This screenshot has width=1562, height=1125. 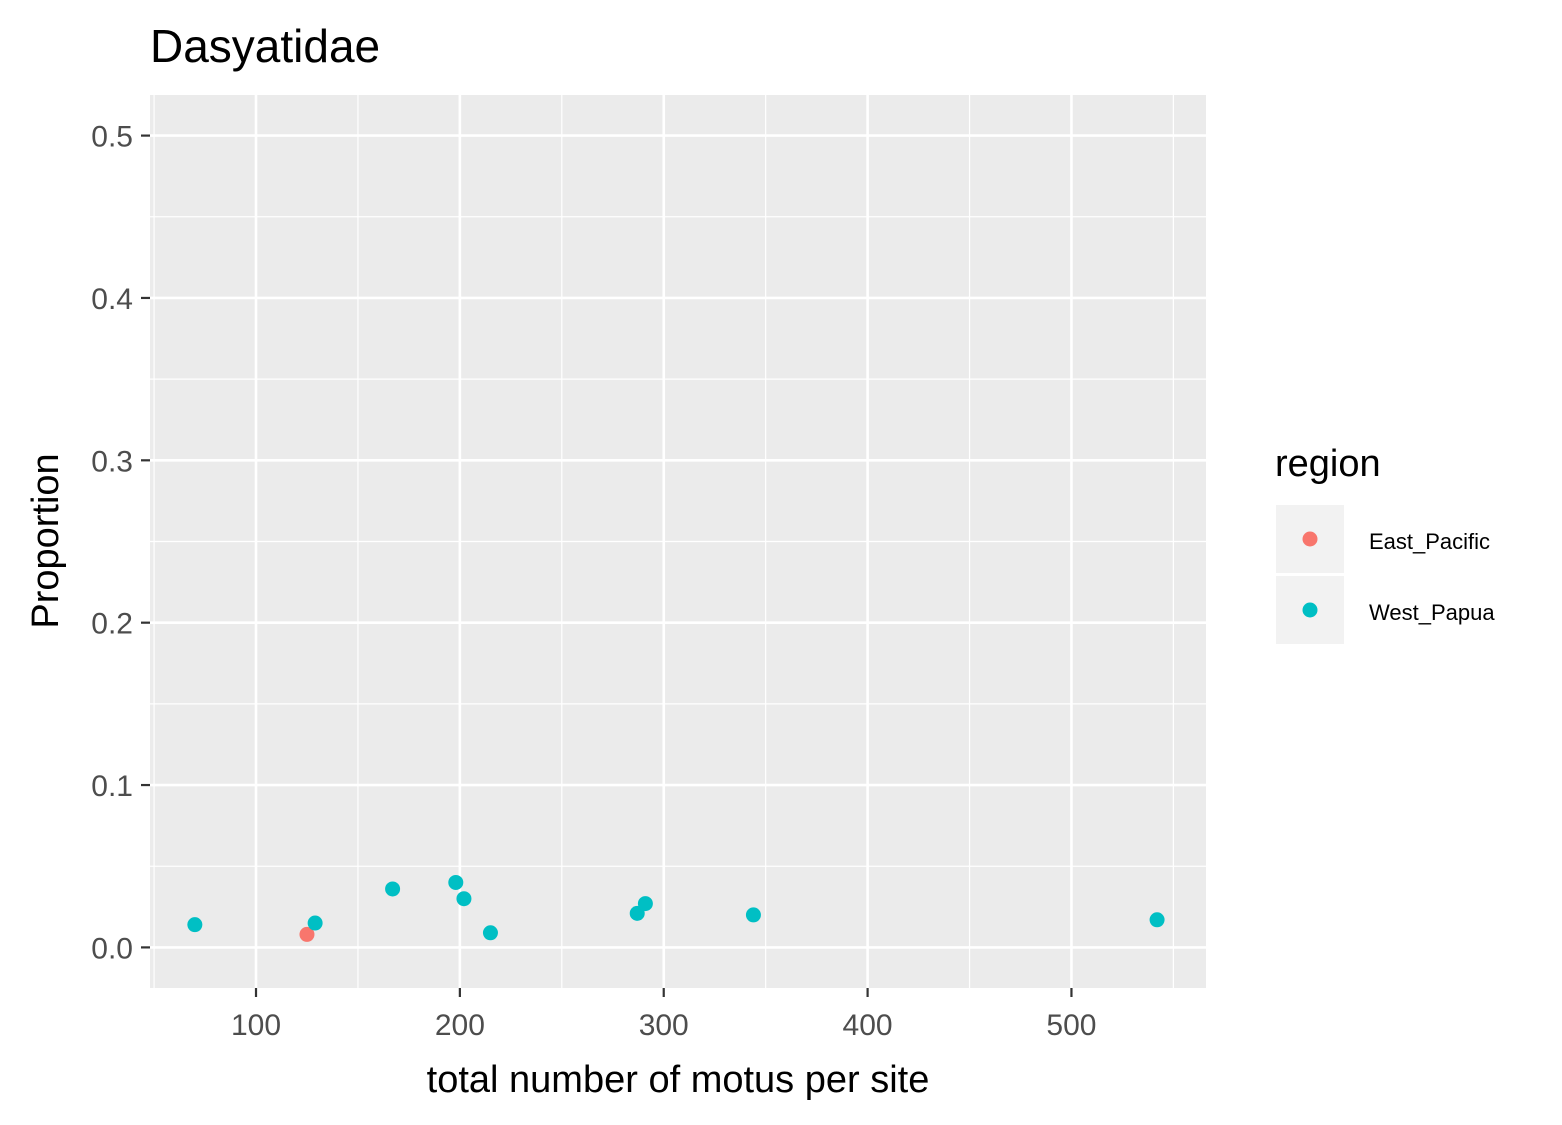 What do you see at coordinates (112, 461) in the screenshot?
I see `y-tick-label: 0.3` at bounding box center [112, 461].